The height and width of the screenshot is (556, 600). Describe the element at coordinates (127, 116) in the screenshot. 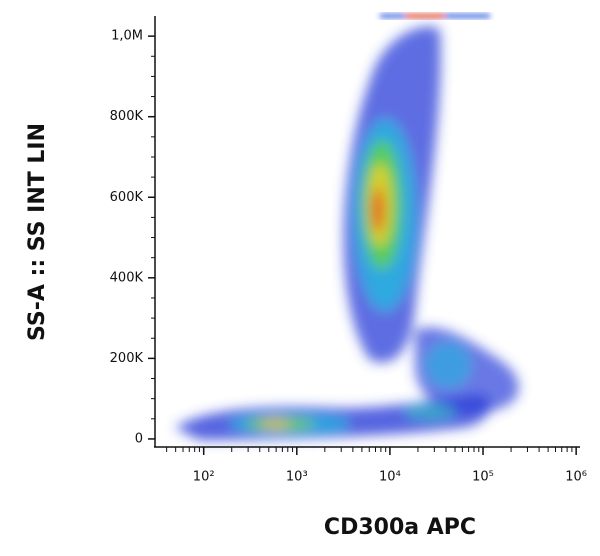

I see `y-tick-label: 800K` at that location.